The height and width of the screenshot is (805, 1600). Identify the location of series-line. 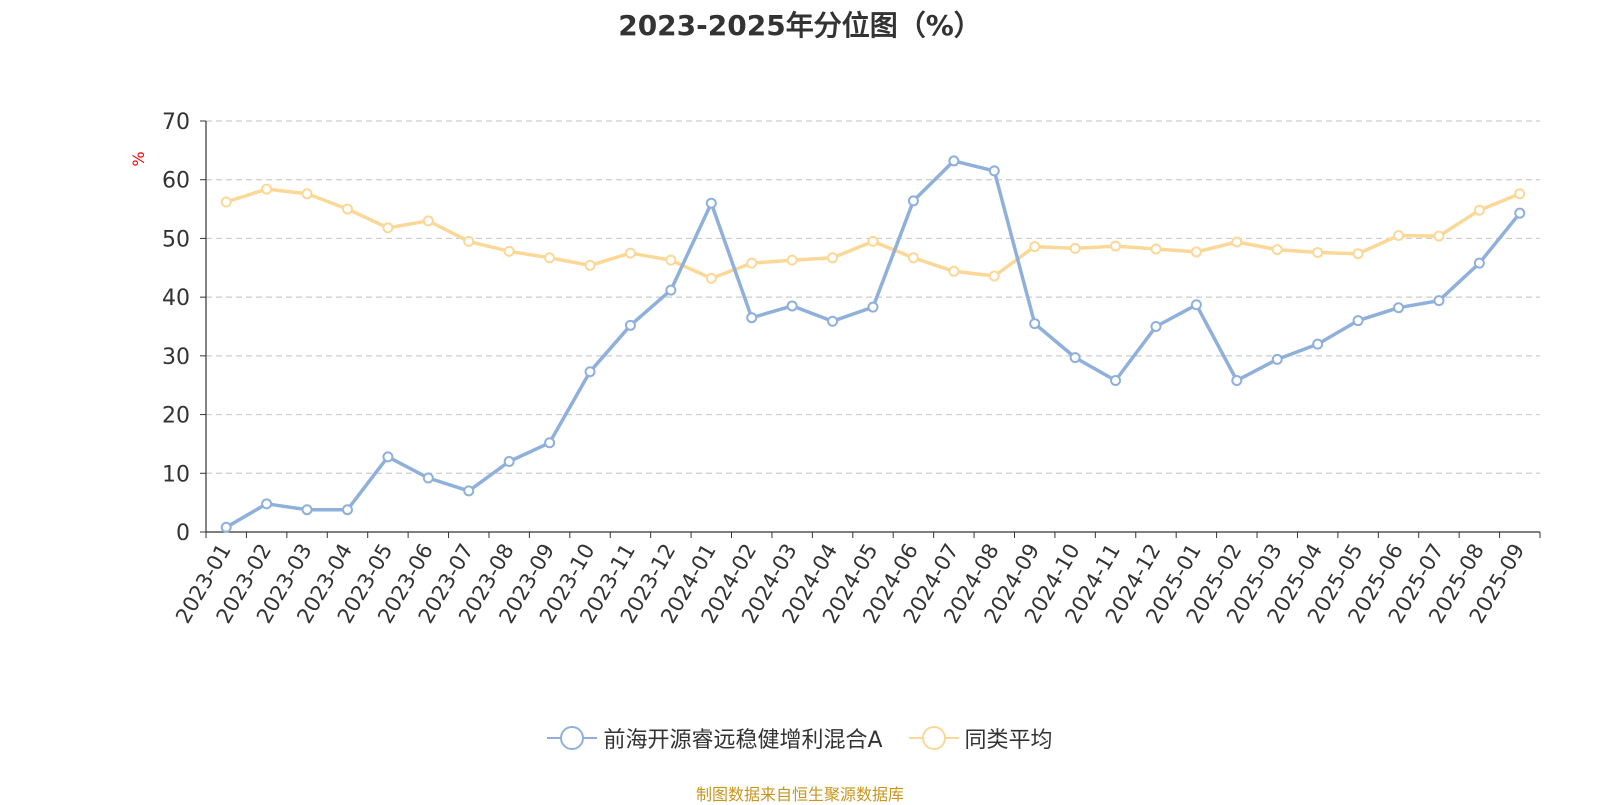
(873, 234).